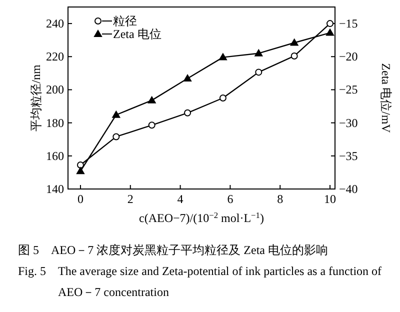  What do you see at coordinates (386, 98) in the screenshot?
I see `y2-axis-title: Zeta 电位/mV` at bounding box center [386, 98].